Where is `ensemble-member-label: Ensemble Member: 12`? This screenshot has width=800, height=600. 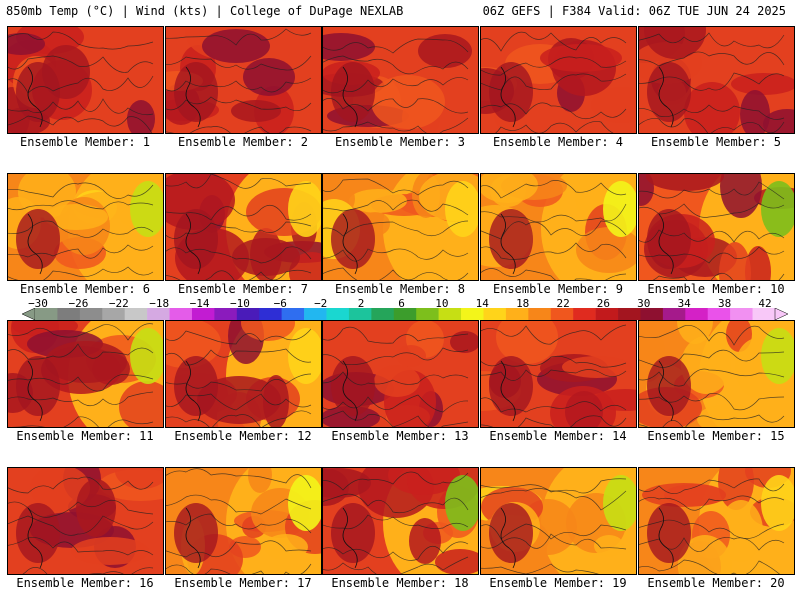 ensemble-member-label: Ensemble Member: 12 is located at coordinates (243, 436).